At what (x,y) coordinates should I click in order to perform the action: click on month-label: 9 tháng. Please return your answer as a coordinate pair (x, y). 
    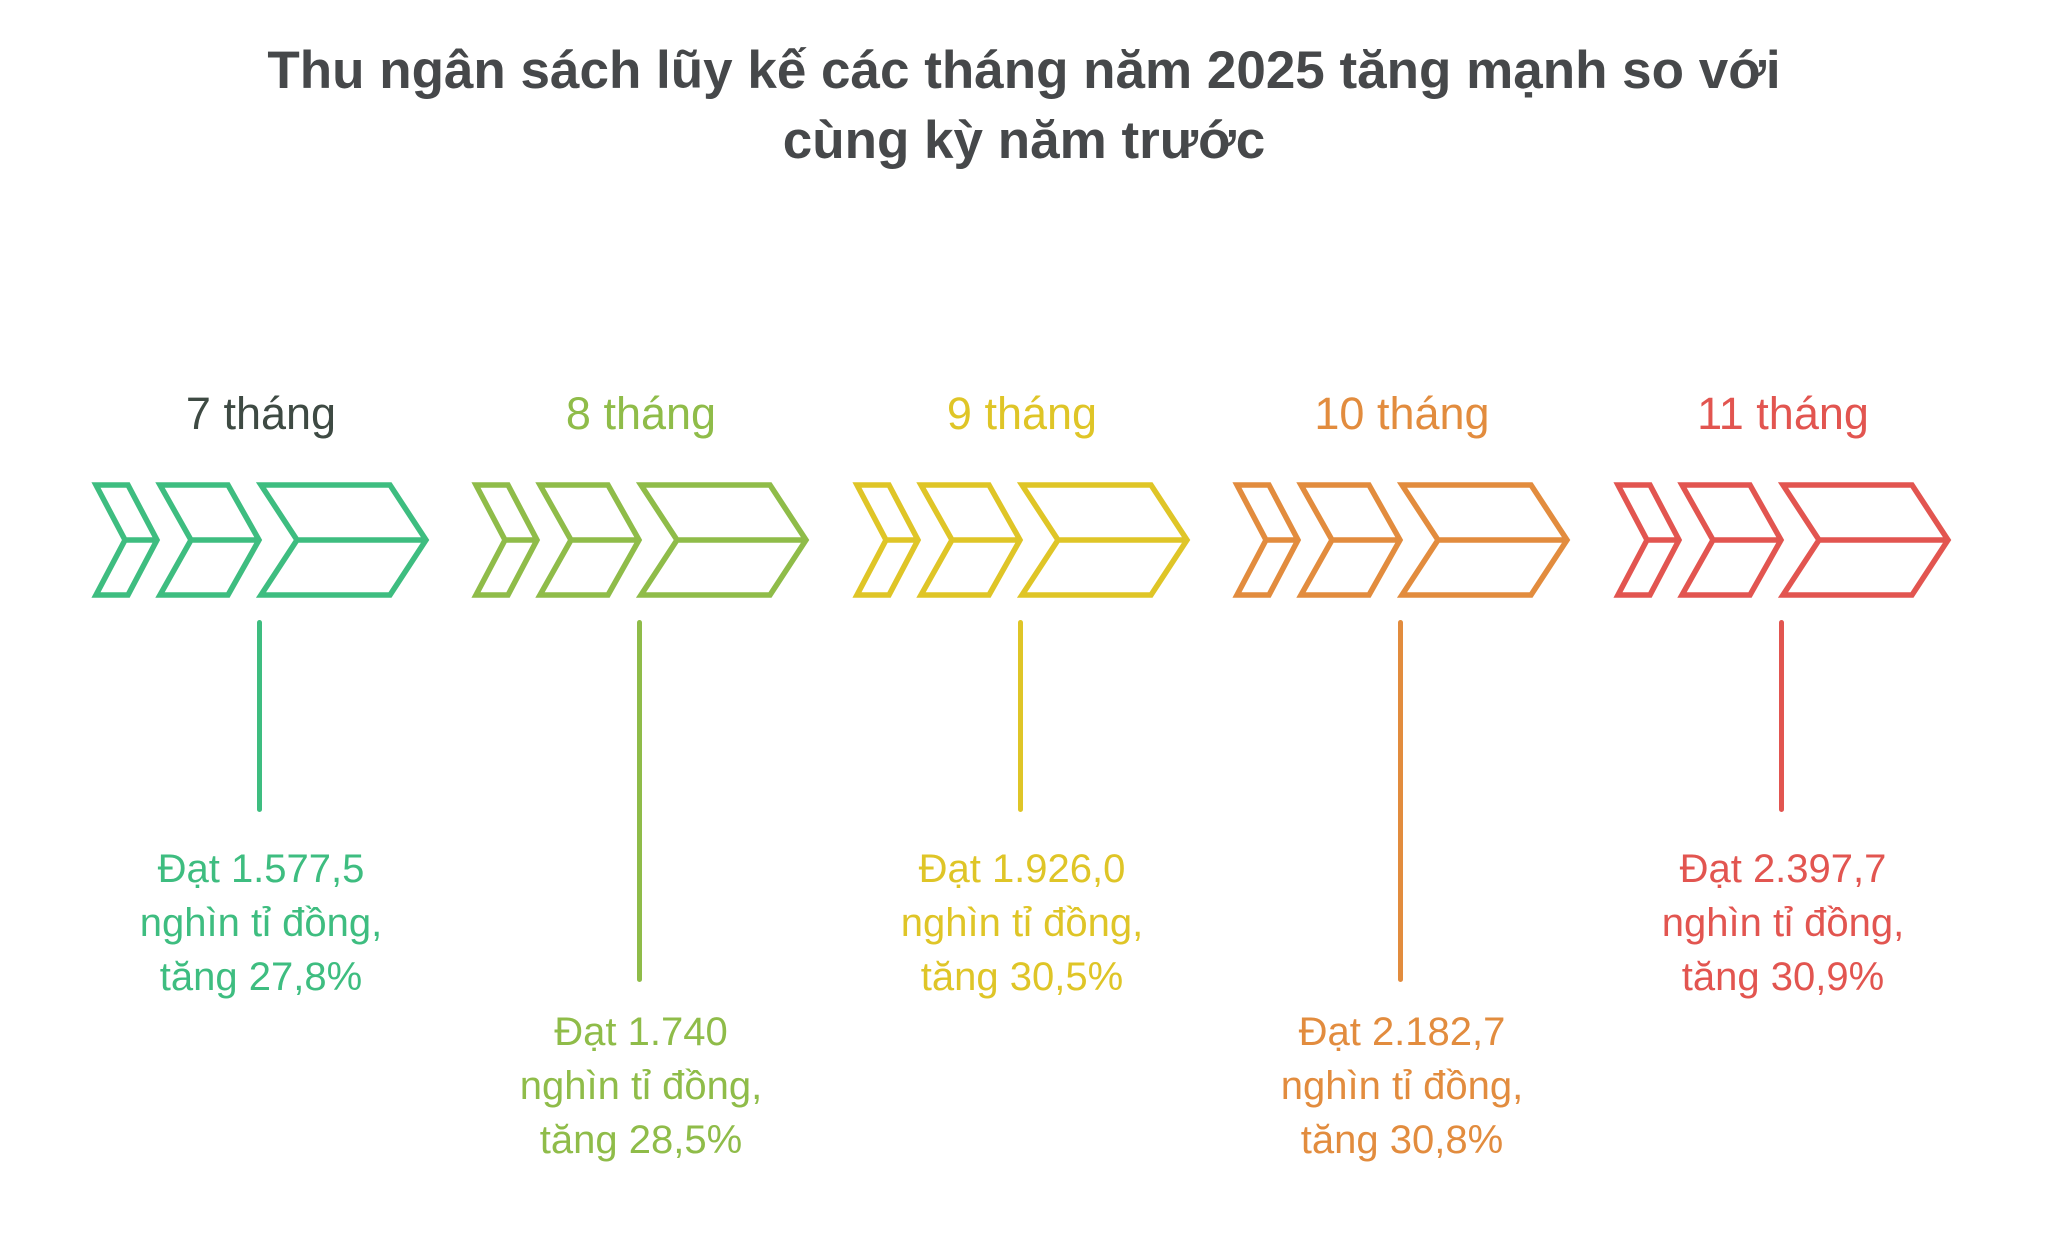
    Looking at the image, I should click on (1022, 413).